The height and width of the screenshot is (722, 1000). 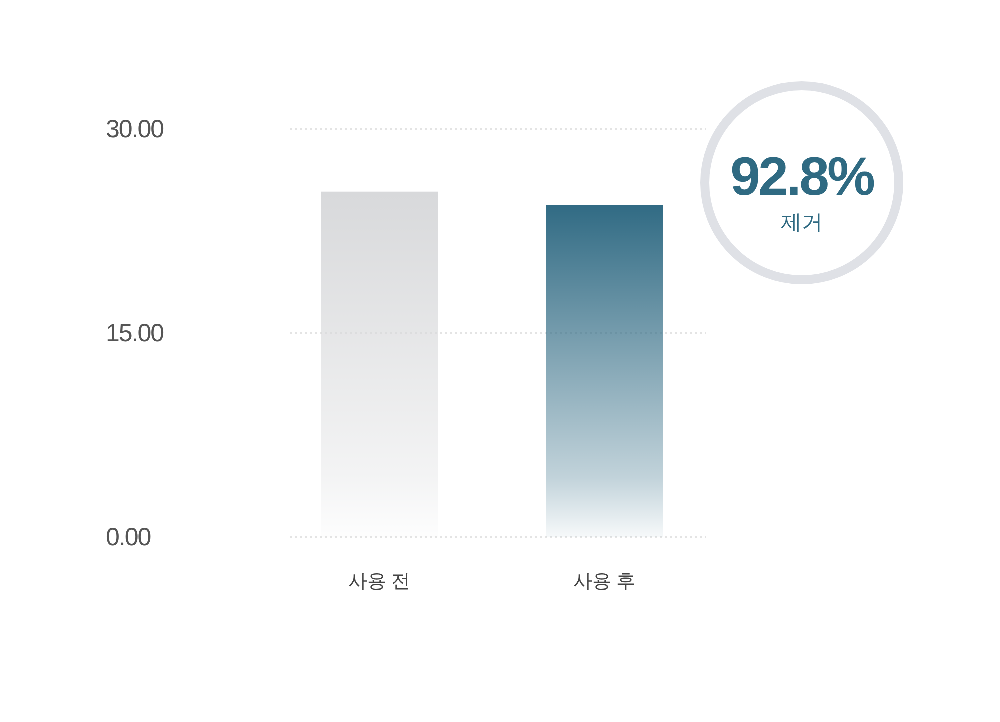 What do you see at coordinates (135, 333) in the screenshot?
I see `y-tick-label: 15.00` at bounding box center [135, 333].